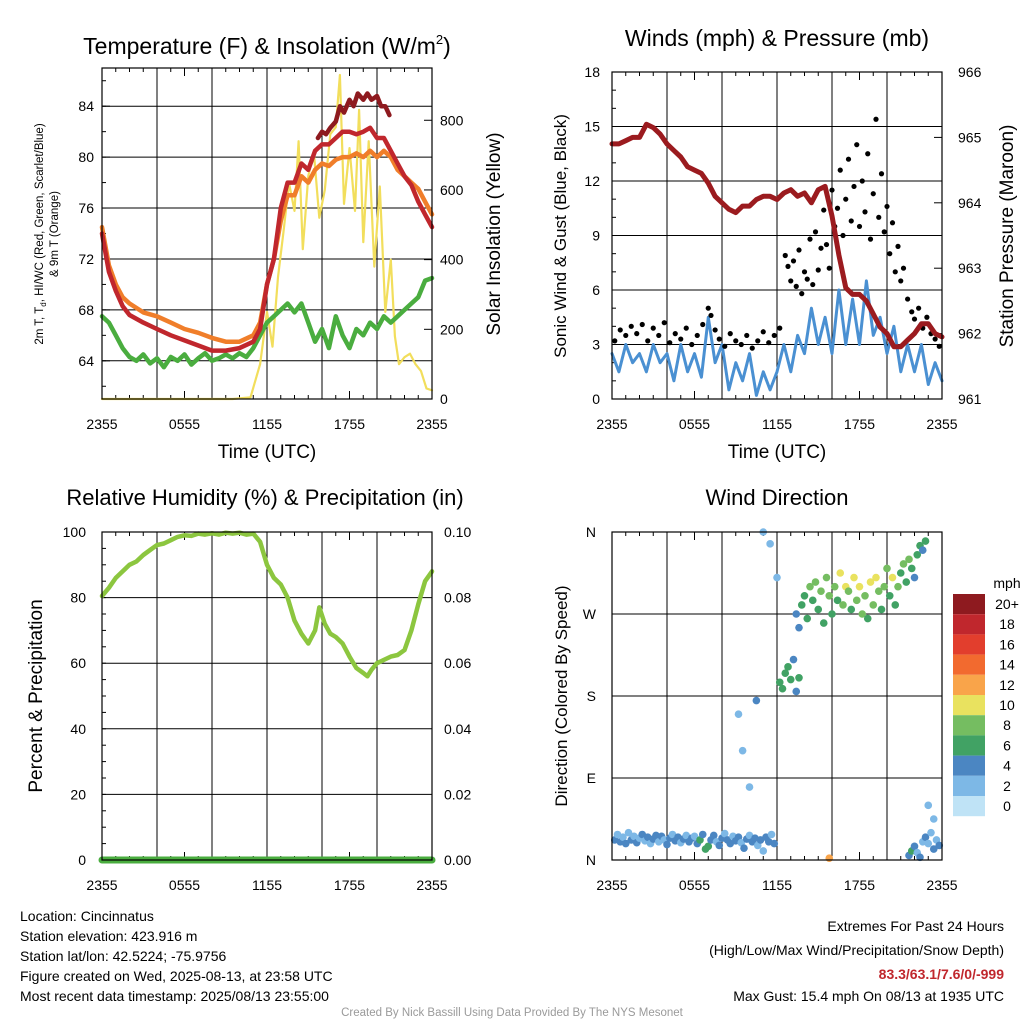 The image size is (1024, 1024). I want to click on wind-xtick-label: 1155, so click(777, 424).